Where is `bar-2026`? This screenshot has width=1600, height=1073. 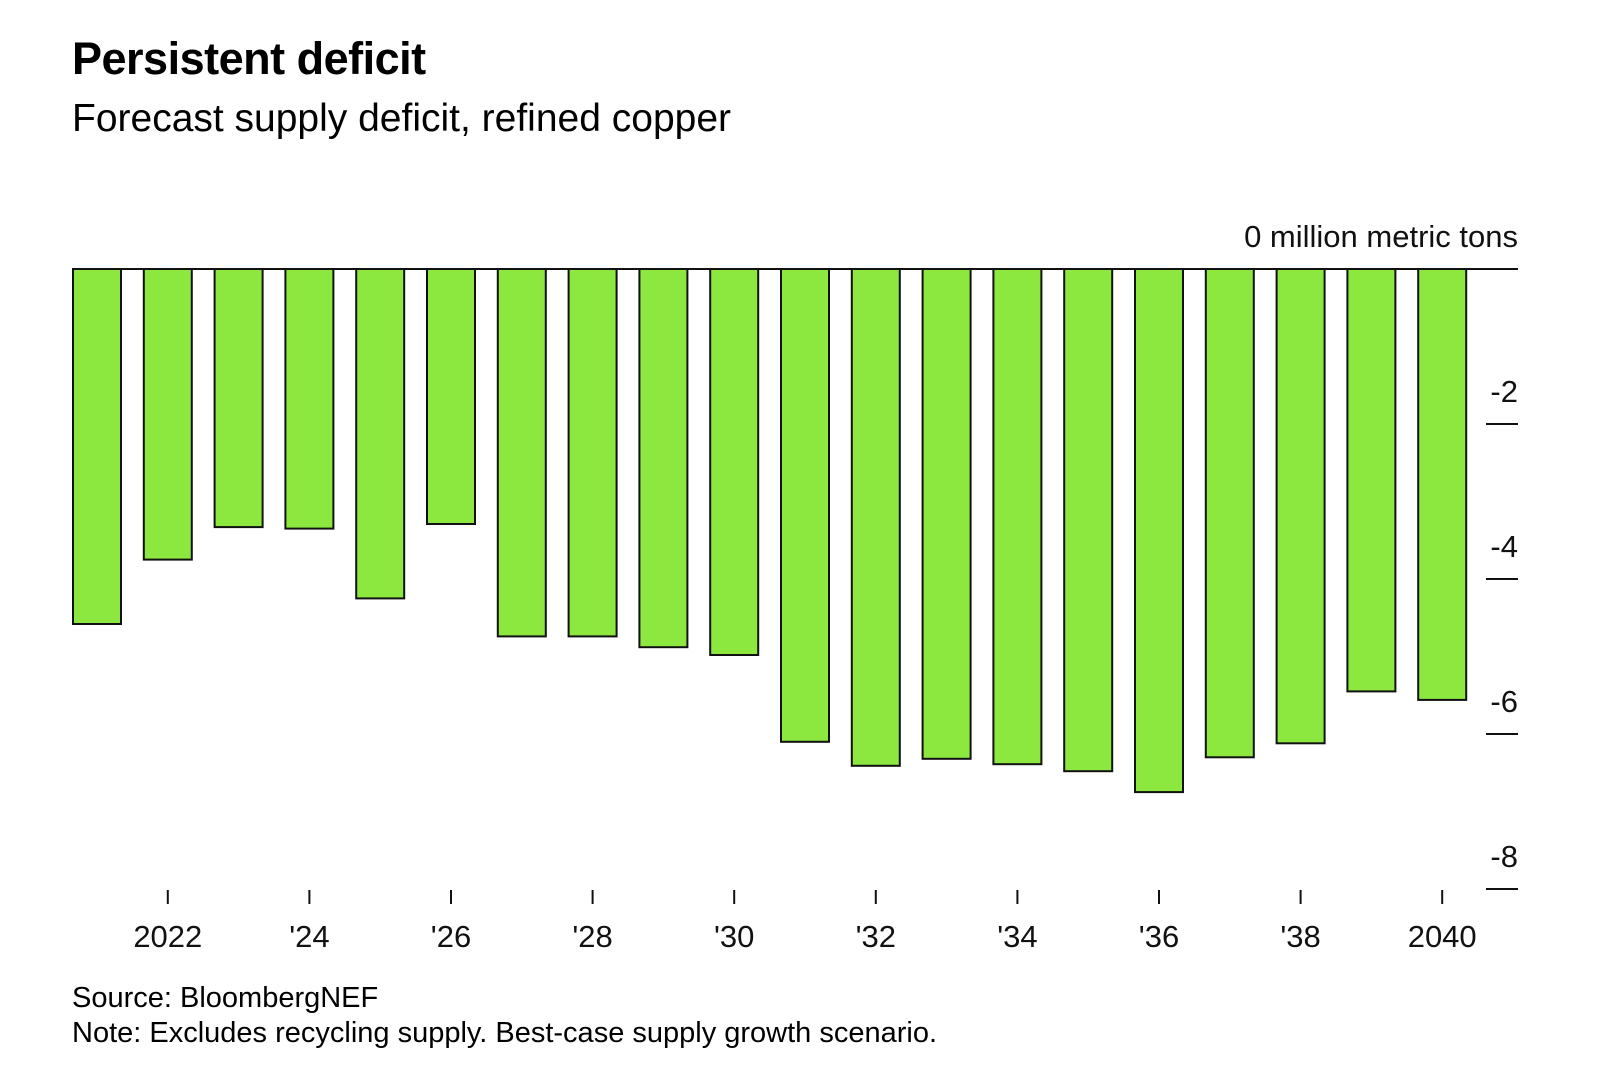 bar-2026 is located at coordinates (451, 396).